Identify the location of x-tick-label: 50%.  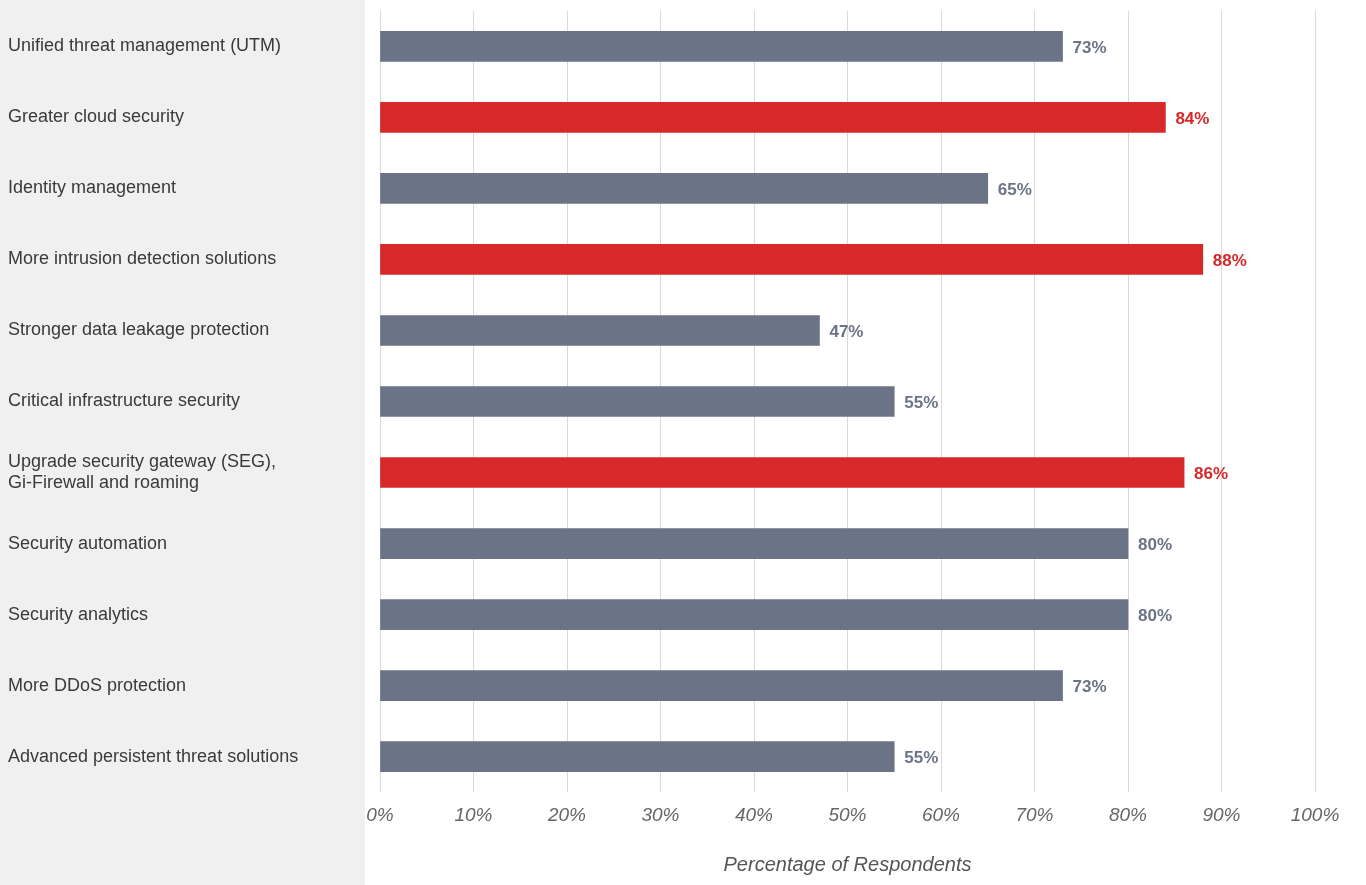
(847, 814).